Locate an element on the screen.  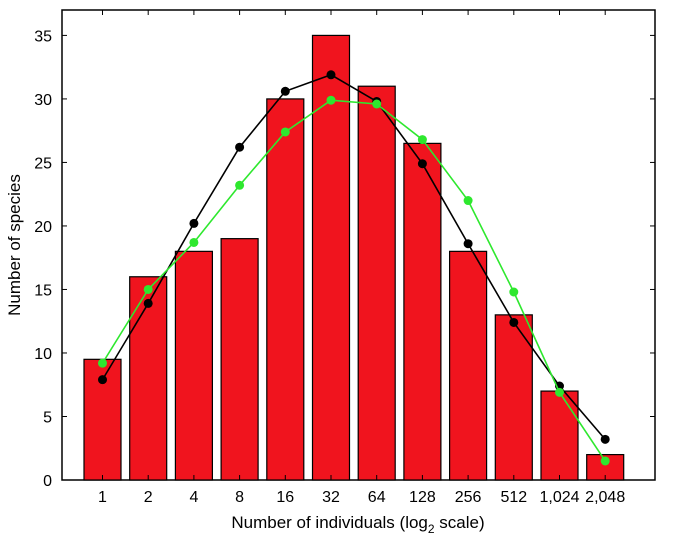
x-tick-label: 16 is located at coordinates (285, 497).